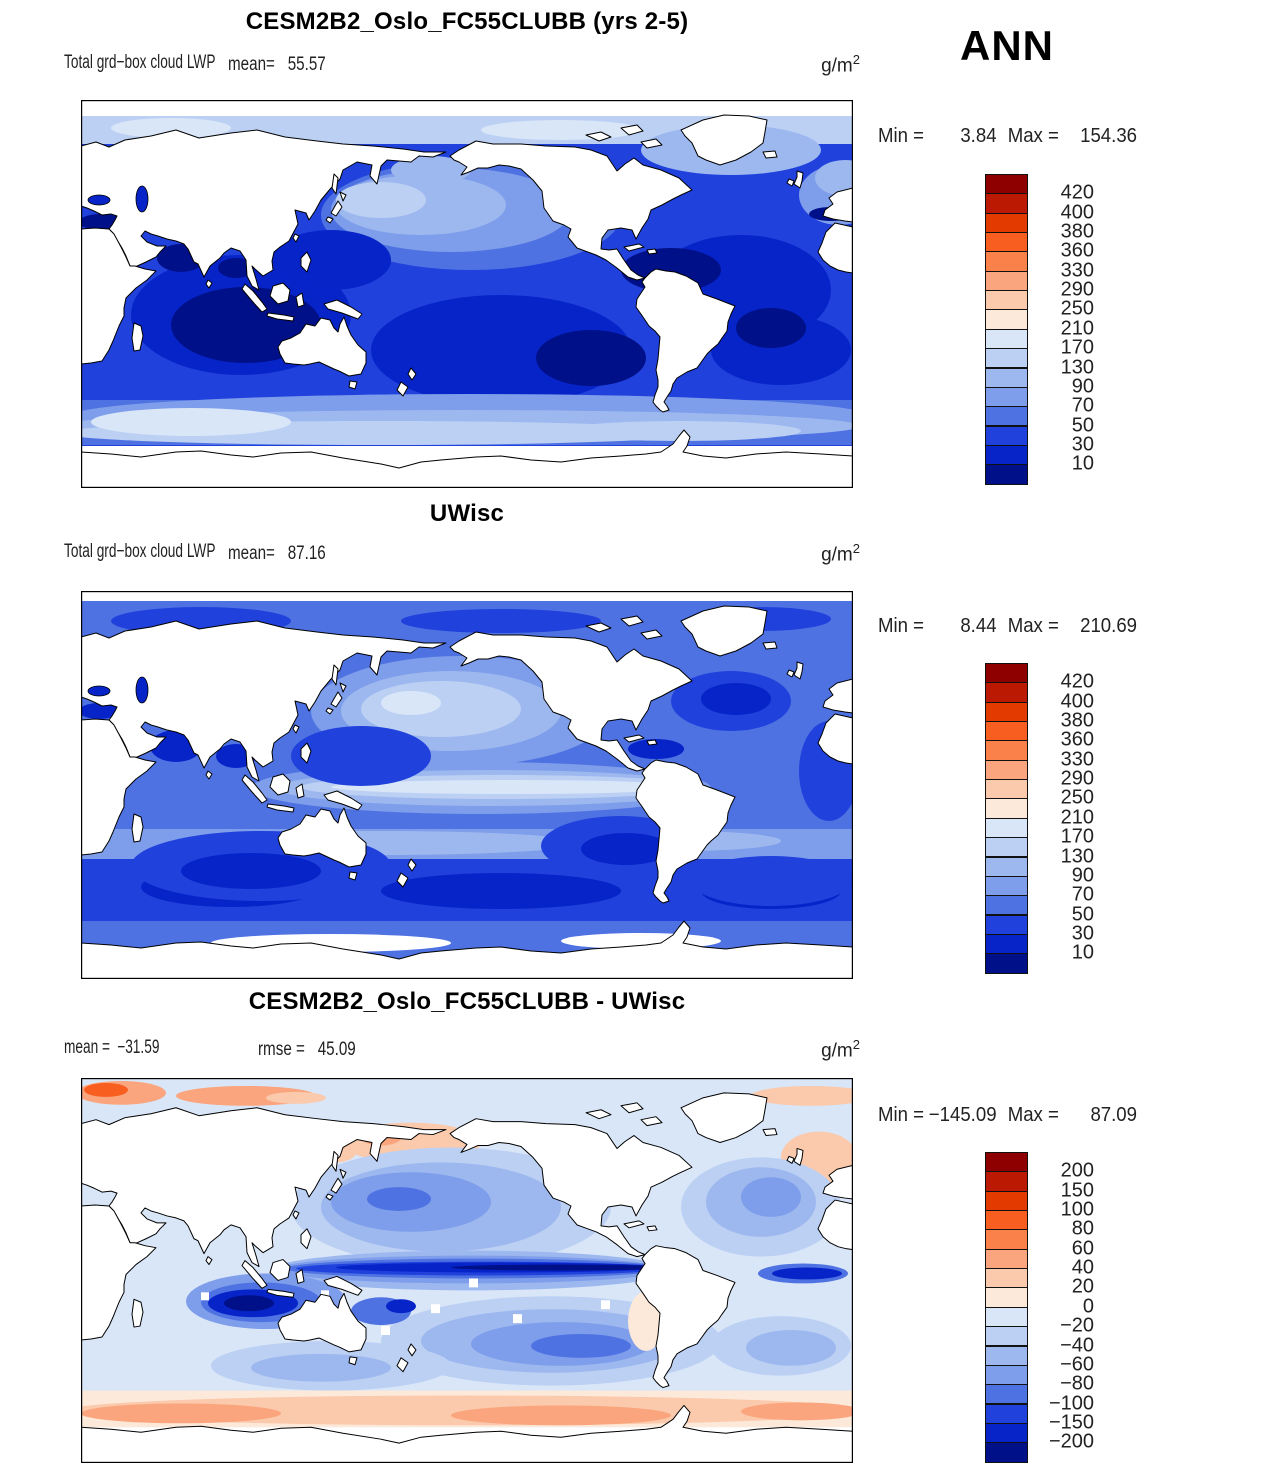 Image resolution: width=1285 pixels, height=1471 pixels. What do you see at coordinates (1071, 1422) in the screenshot?
I see `colorbar-tick-label: −150` at bounding box center [1071, 1422].